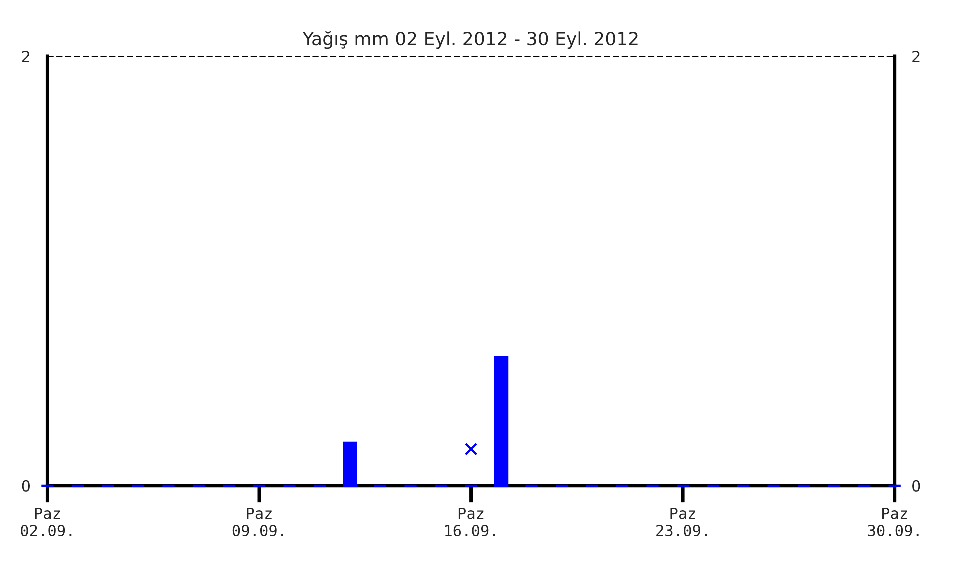 The height and width of the screenshot is (565, 954). I want to click on x-tick-label: Paz 30.09., so click(893, 522).